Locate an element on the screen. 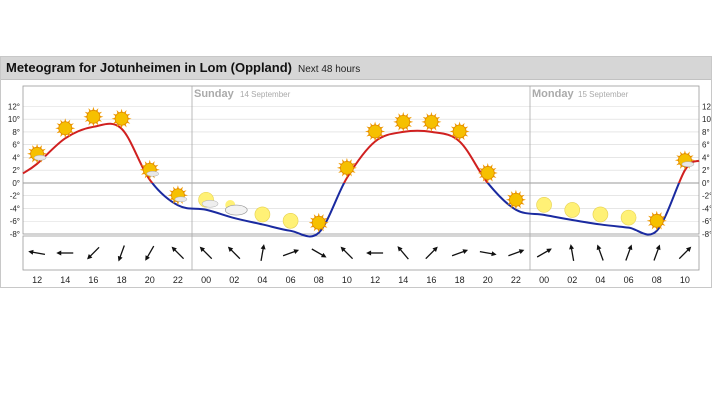 The width and height of the screenshot is (712, 400). cloud-body is located at coordinates (236, 210).